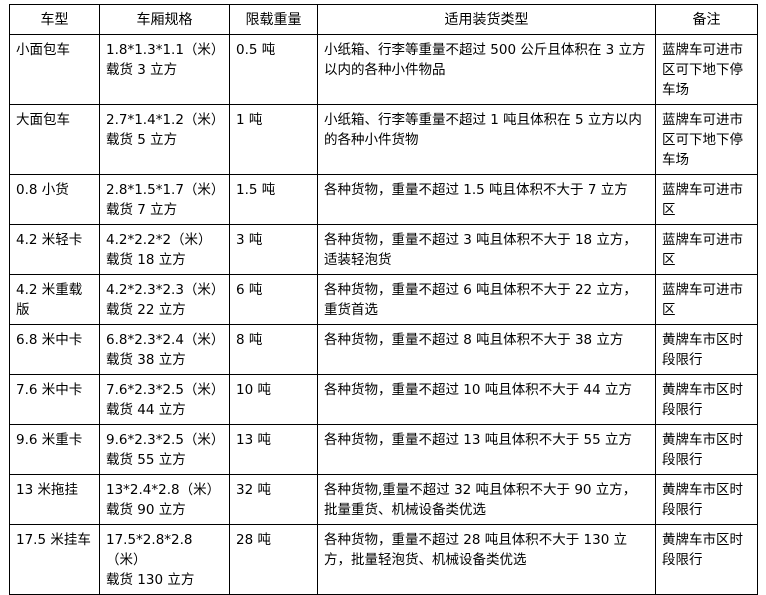 The height and width of the screenshot is (595, 766). I want to click on cell-load-limit: 8 吨, so click(273, 349).